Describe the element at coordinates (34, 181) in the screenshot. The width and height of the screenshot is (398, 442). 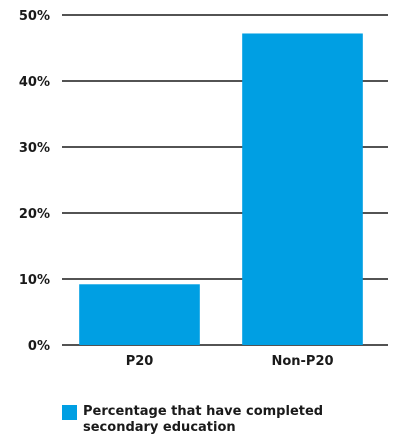
I see `y-axis-tick-labels: 0% 10% 20% 30% 40% 50%` at that location.